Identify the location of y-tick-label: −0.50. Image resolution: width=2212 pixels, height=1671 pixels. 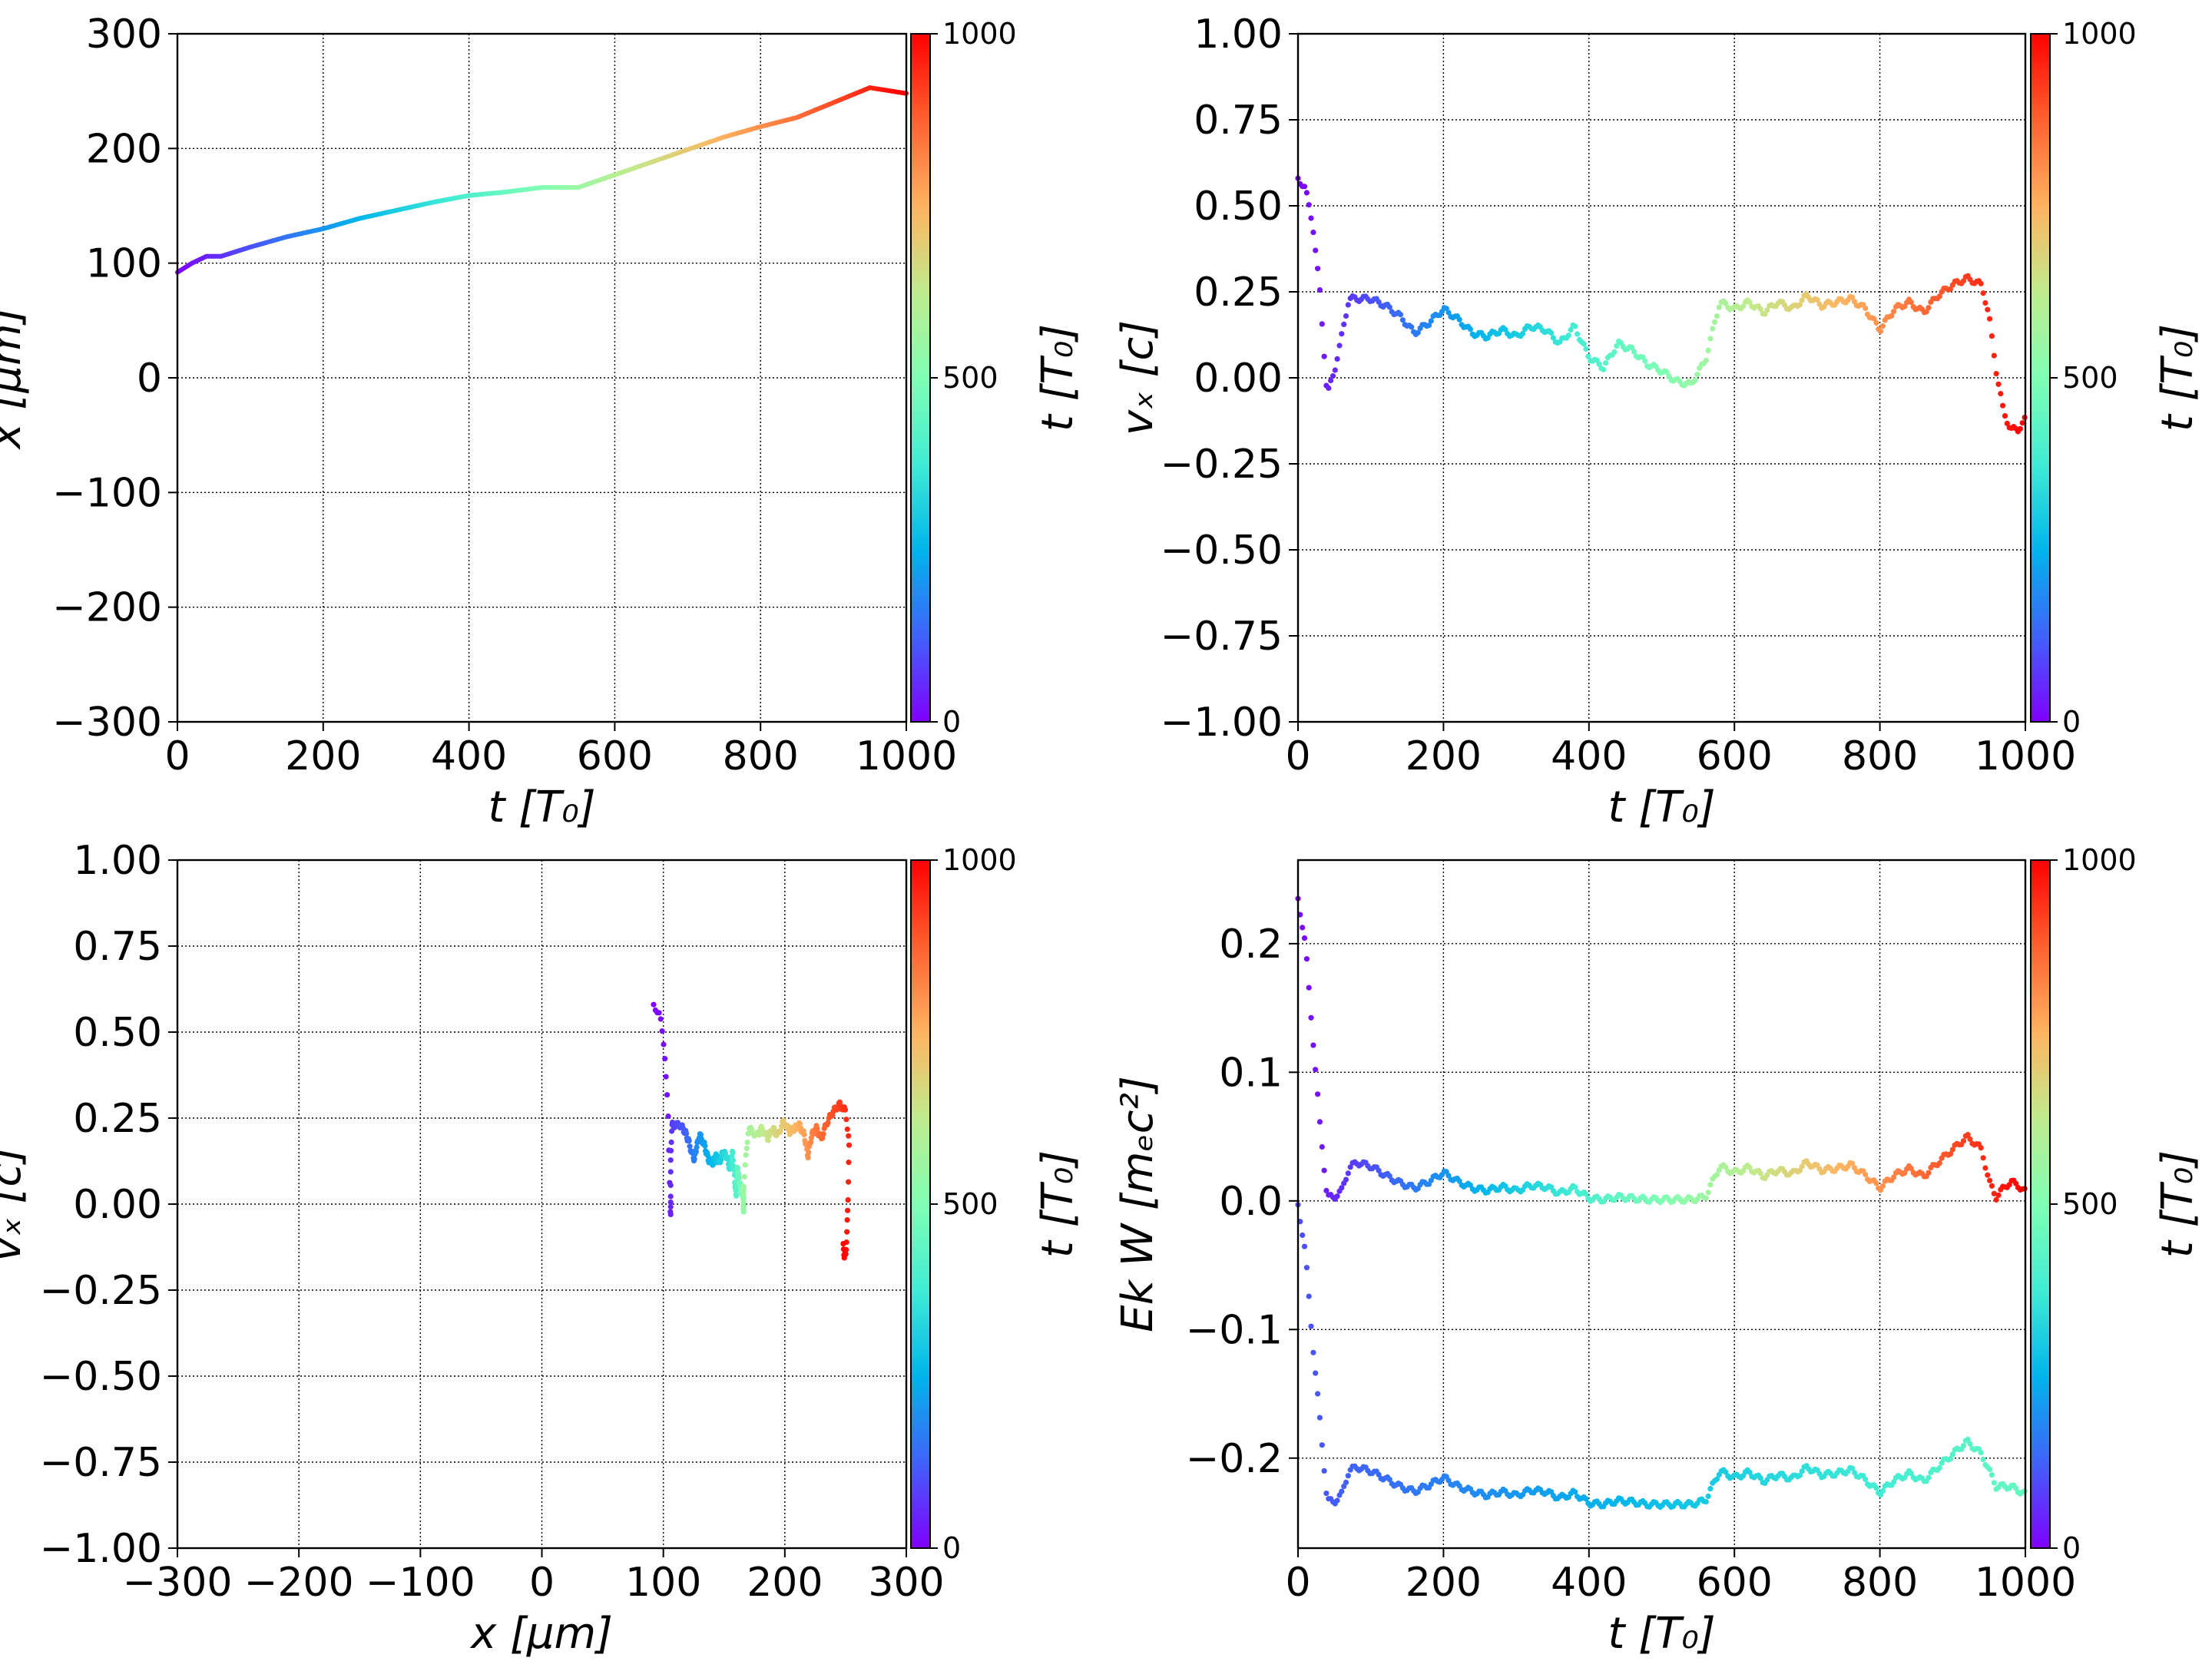
(1222, 551).